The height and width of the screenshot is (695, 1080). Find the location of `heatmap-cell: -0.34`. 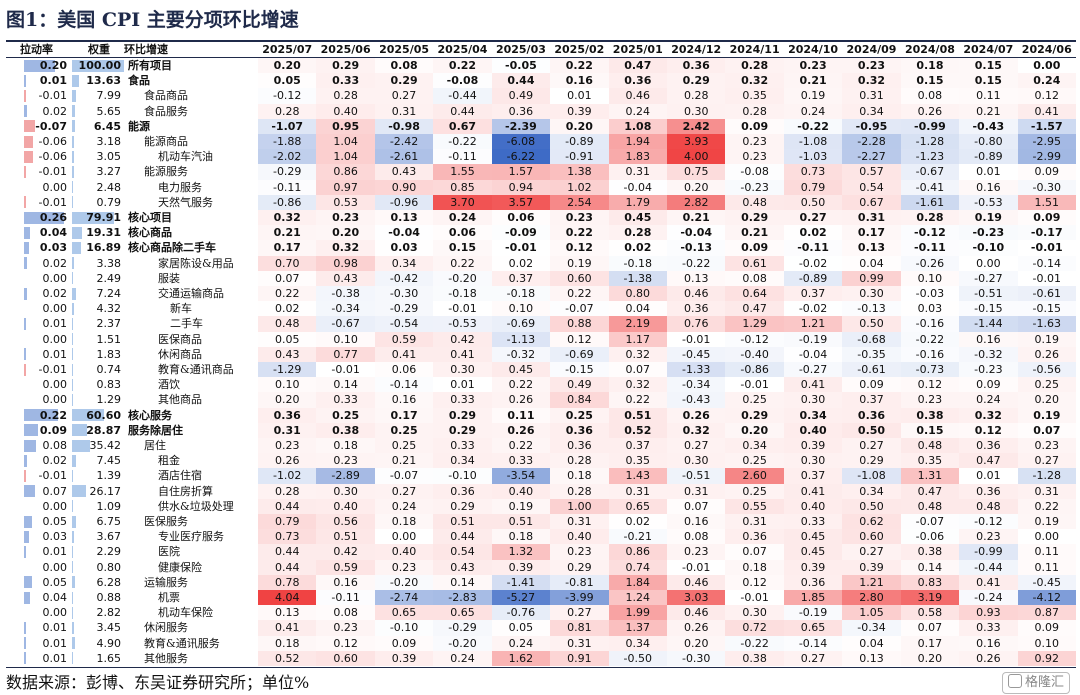

heatmap-cell: -0.34 is located at coordinates (696, 385).